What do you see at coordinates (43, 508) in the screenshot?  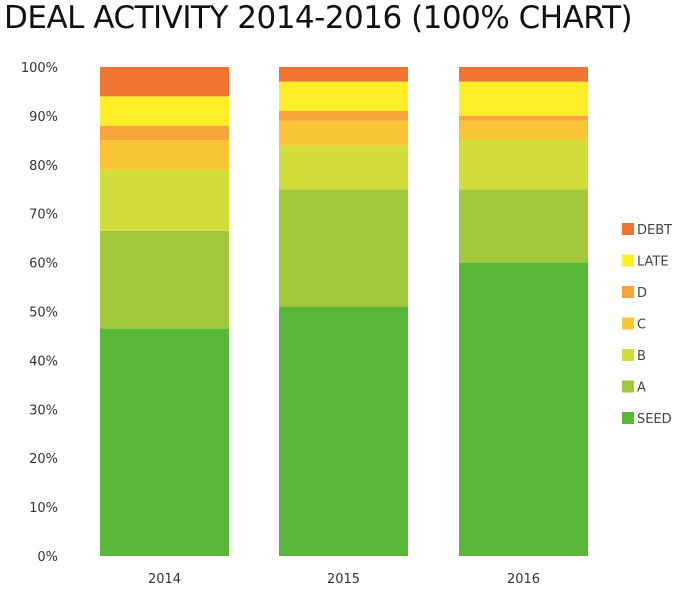 I see `y-tick-label: 10%` at bounding box center [43, 508].